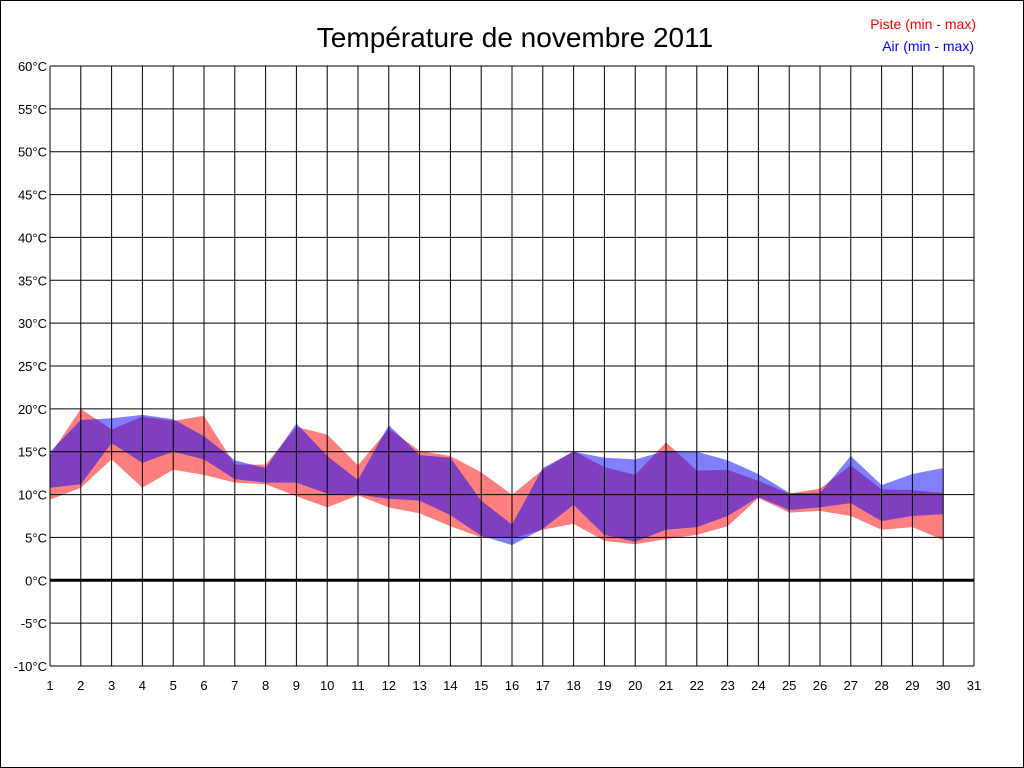 This screenshot has width=1024, height=768. I want to click on x-tick-label: 6, so click(203, 685).